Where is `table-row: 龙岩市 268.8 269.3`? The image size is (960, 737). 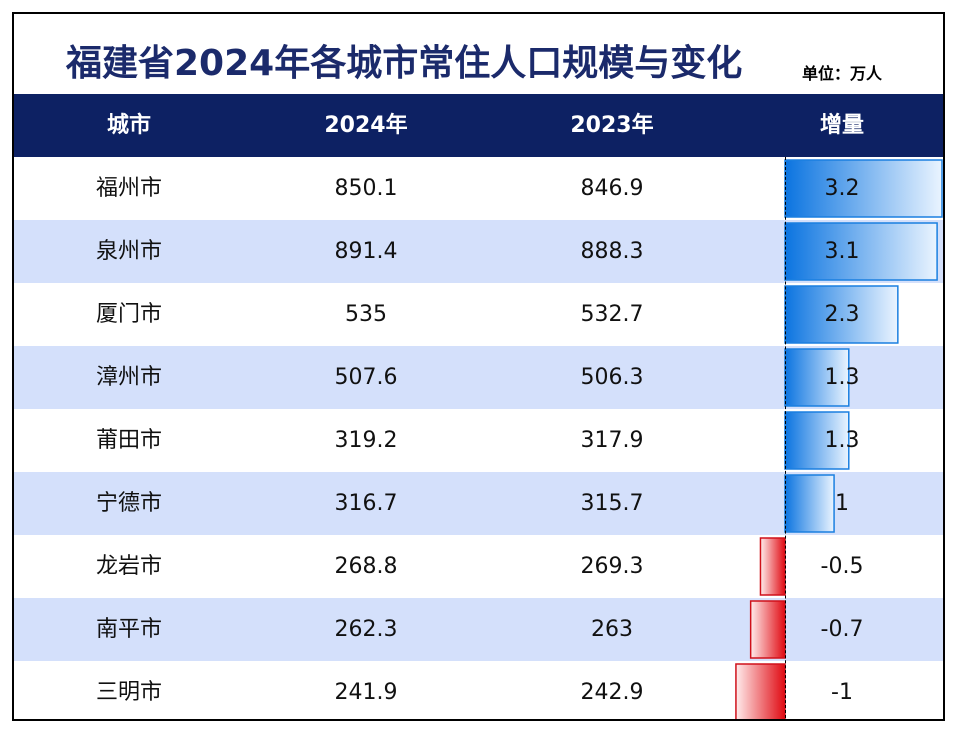 table-row: 龙岩市 268.8 269.3 is located at coordinates (478, 566).